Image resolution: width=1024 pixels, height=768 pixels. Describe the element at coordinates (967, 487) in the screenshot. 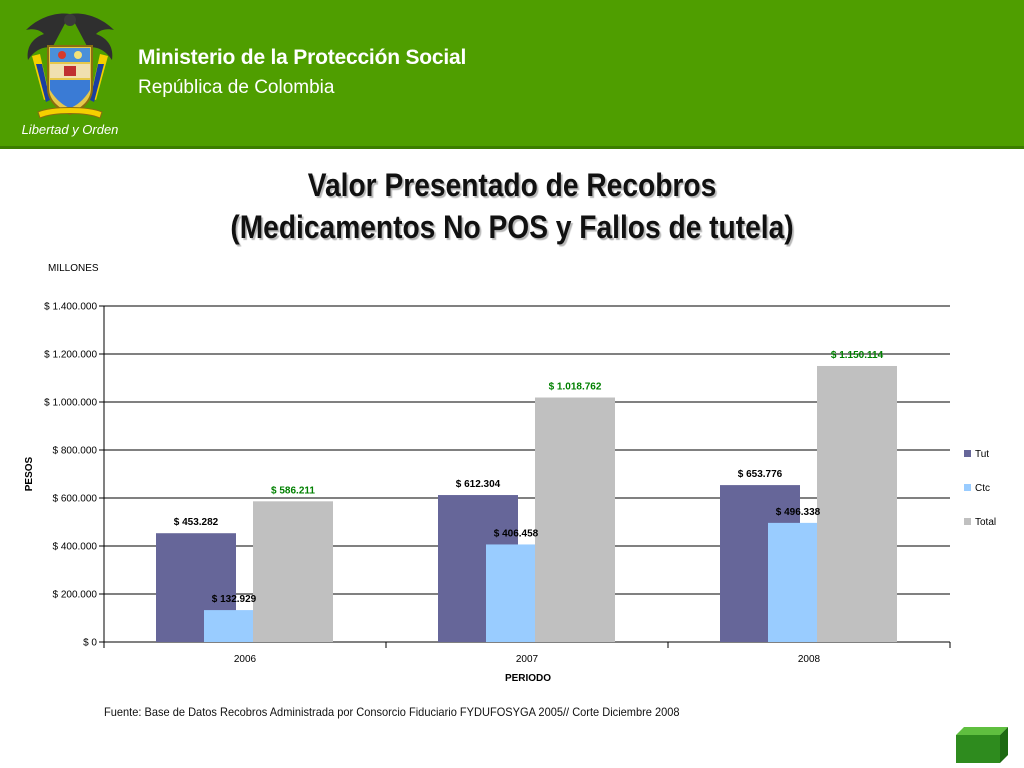

I see `legend-swatch-ctc` at that location.